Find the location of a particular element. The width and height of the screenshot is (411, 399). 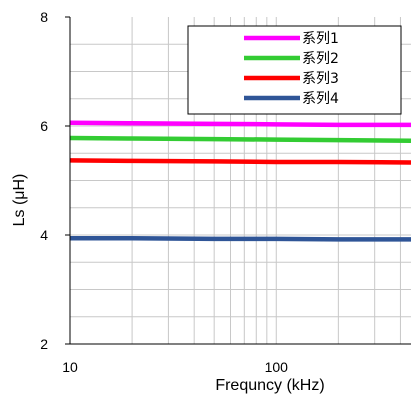

legend-label: 系列1 is located at coordinates (320, 39).